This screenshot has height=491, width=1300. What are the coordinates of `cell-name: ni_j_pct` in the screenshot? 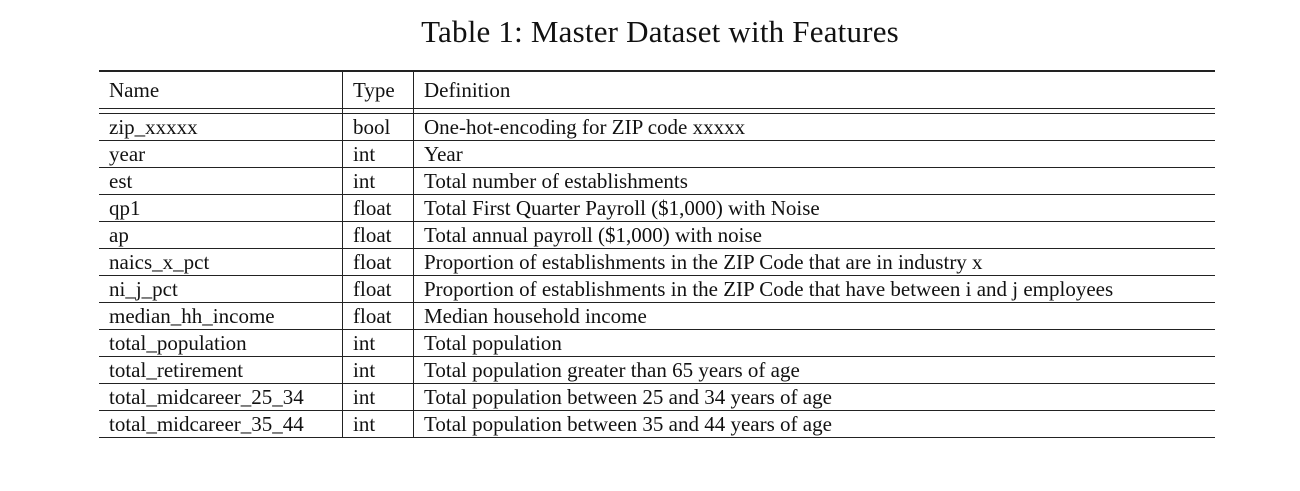 It's located at (221, 289).